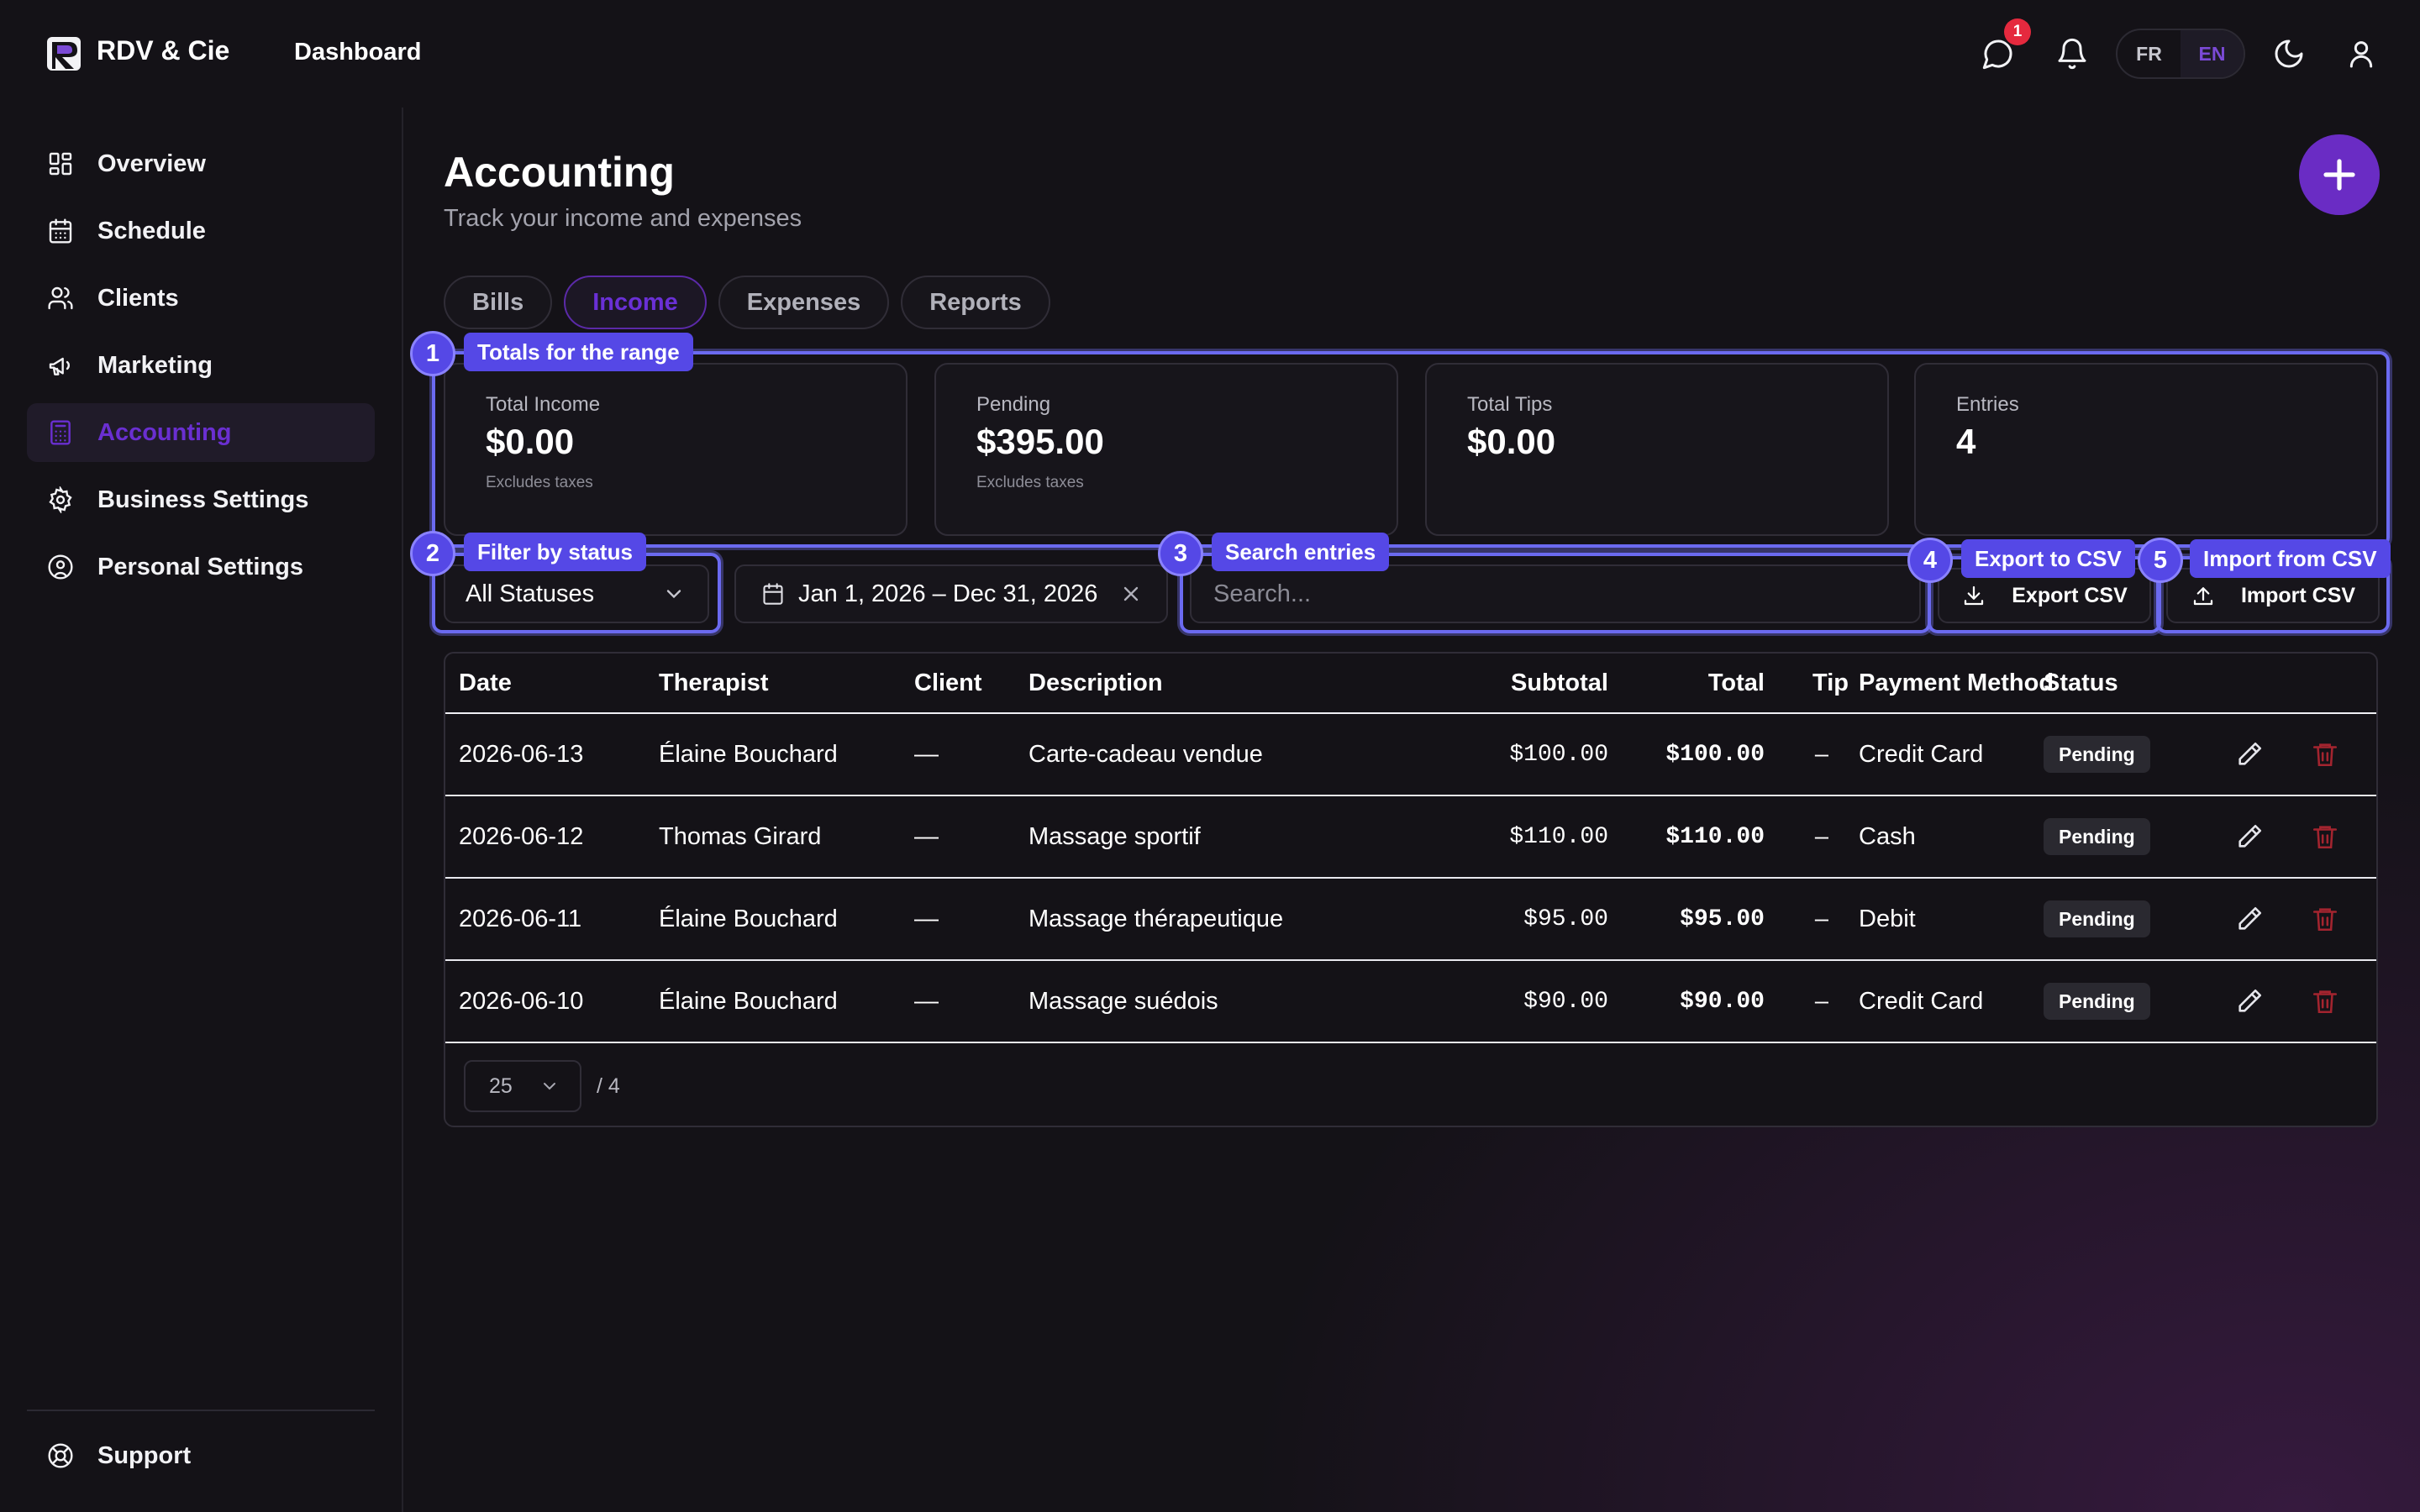 The height and width of the screenshot is (1512, 2420). What do you see at coordinates (151, 230) in the screenshot?
I see `sidebar-item-label: Schedule` at bounding box center [151, 230].